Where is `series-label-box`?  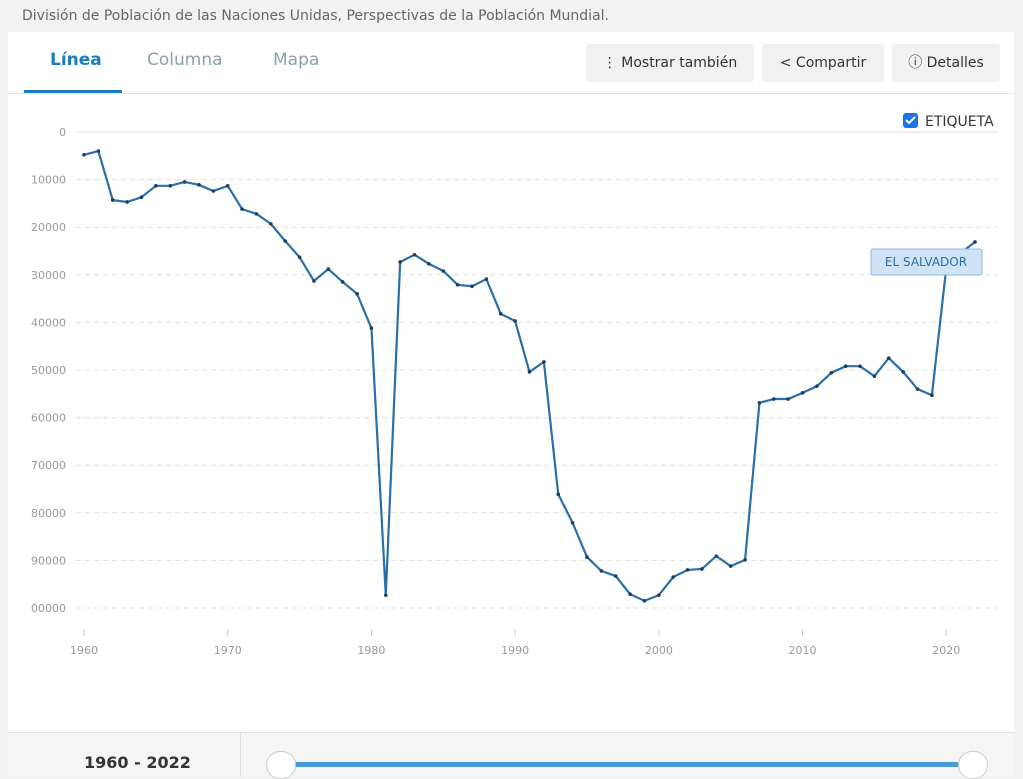
series-label-box is located at coordinates (926, 262).